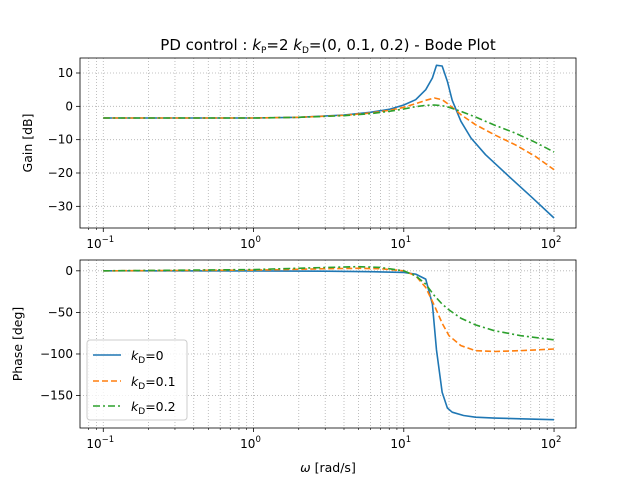 This screenshot has width=640, height=480. I want to click on gain-y-tick-label: 0, so click(69, 106).